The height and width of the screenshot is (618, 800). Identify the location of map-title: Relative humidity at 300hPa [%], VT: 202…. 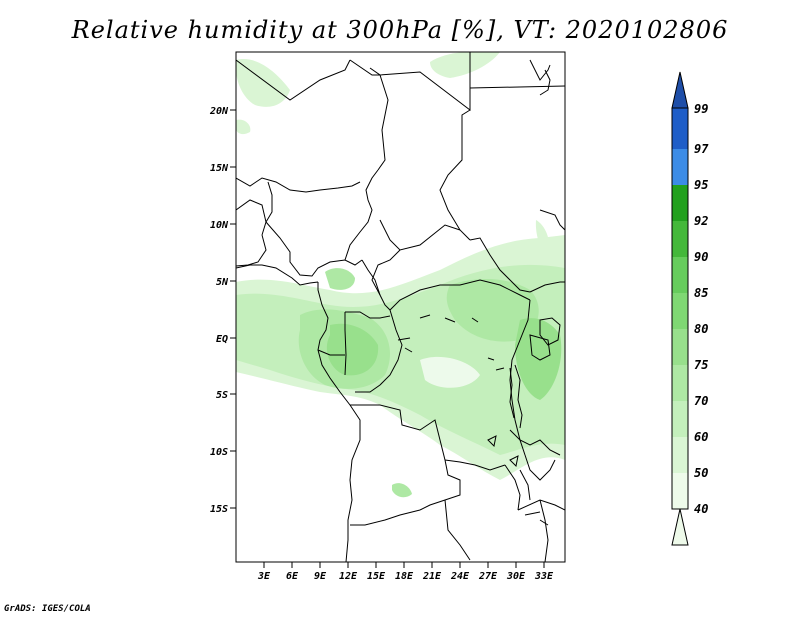
(400, 30).